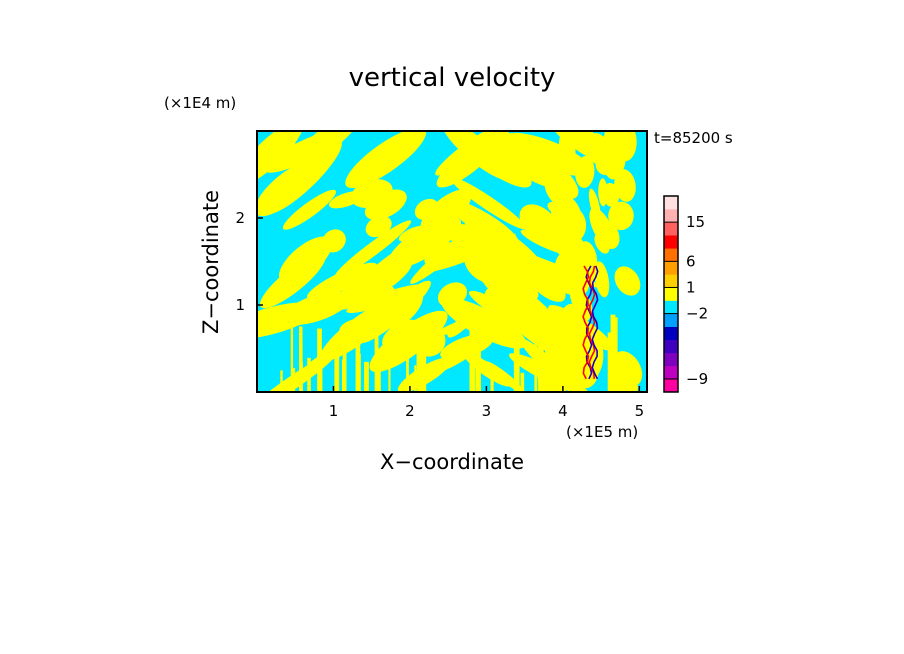 Image resolution: width=904 pixels, height=654 pixels. What do you see at coordinates (211, 262) in the screenshot?
I see `y-axis-label: Z−coordinate` at bounding box center [211, 262].